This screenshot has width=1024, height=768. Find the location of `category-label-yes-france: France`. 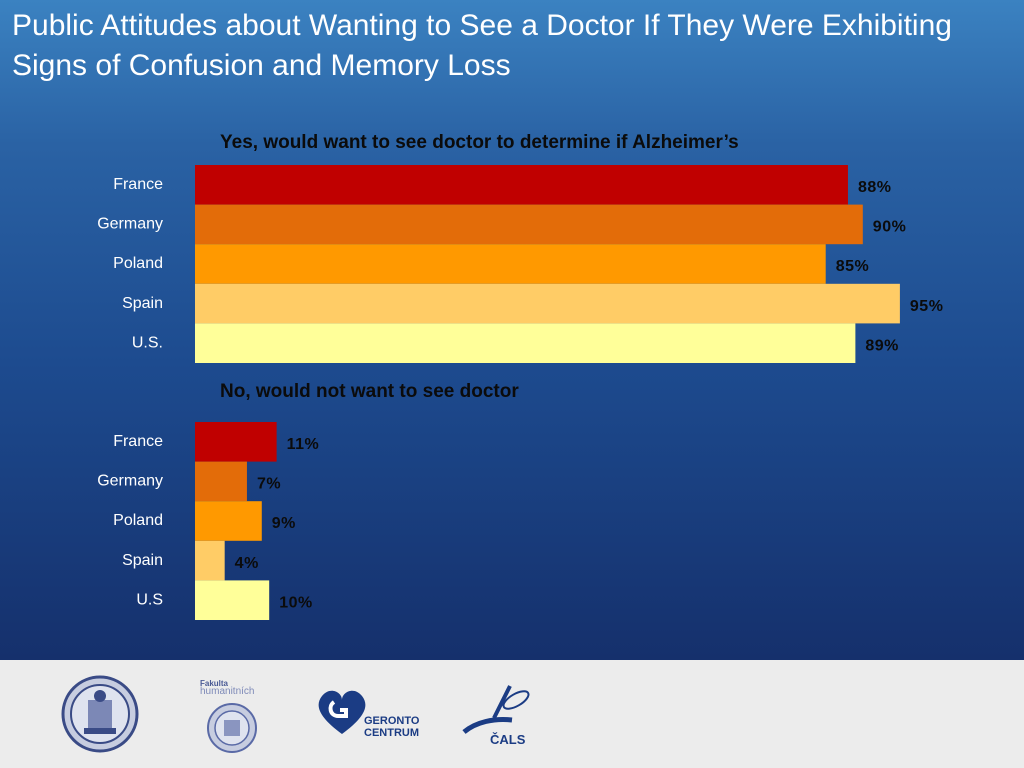

category-label-yes-france: France is located at coordinates (138, 184).